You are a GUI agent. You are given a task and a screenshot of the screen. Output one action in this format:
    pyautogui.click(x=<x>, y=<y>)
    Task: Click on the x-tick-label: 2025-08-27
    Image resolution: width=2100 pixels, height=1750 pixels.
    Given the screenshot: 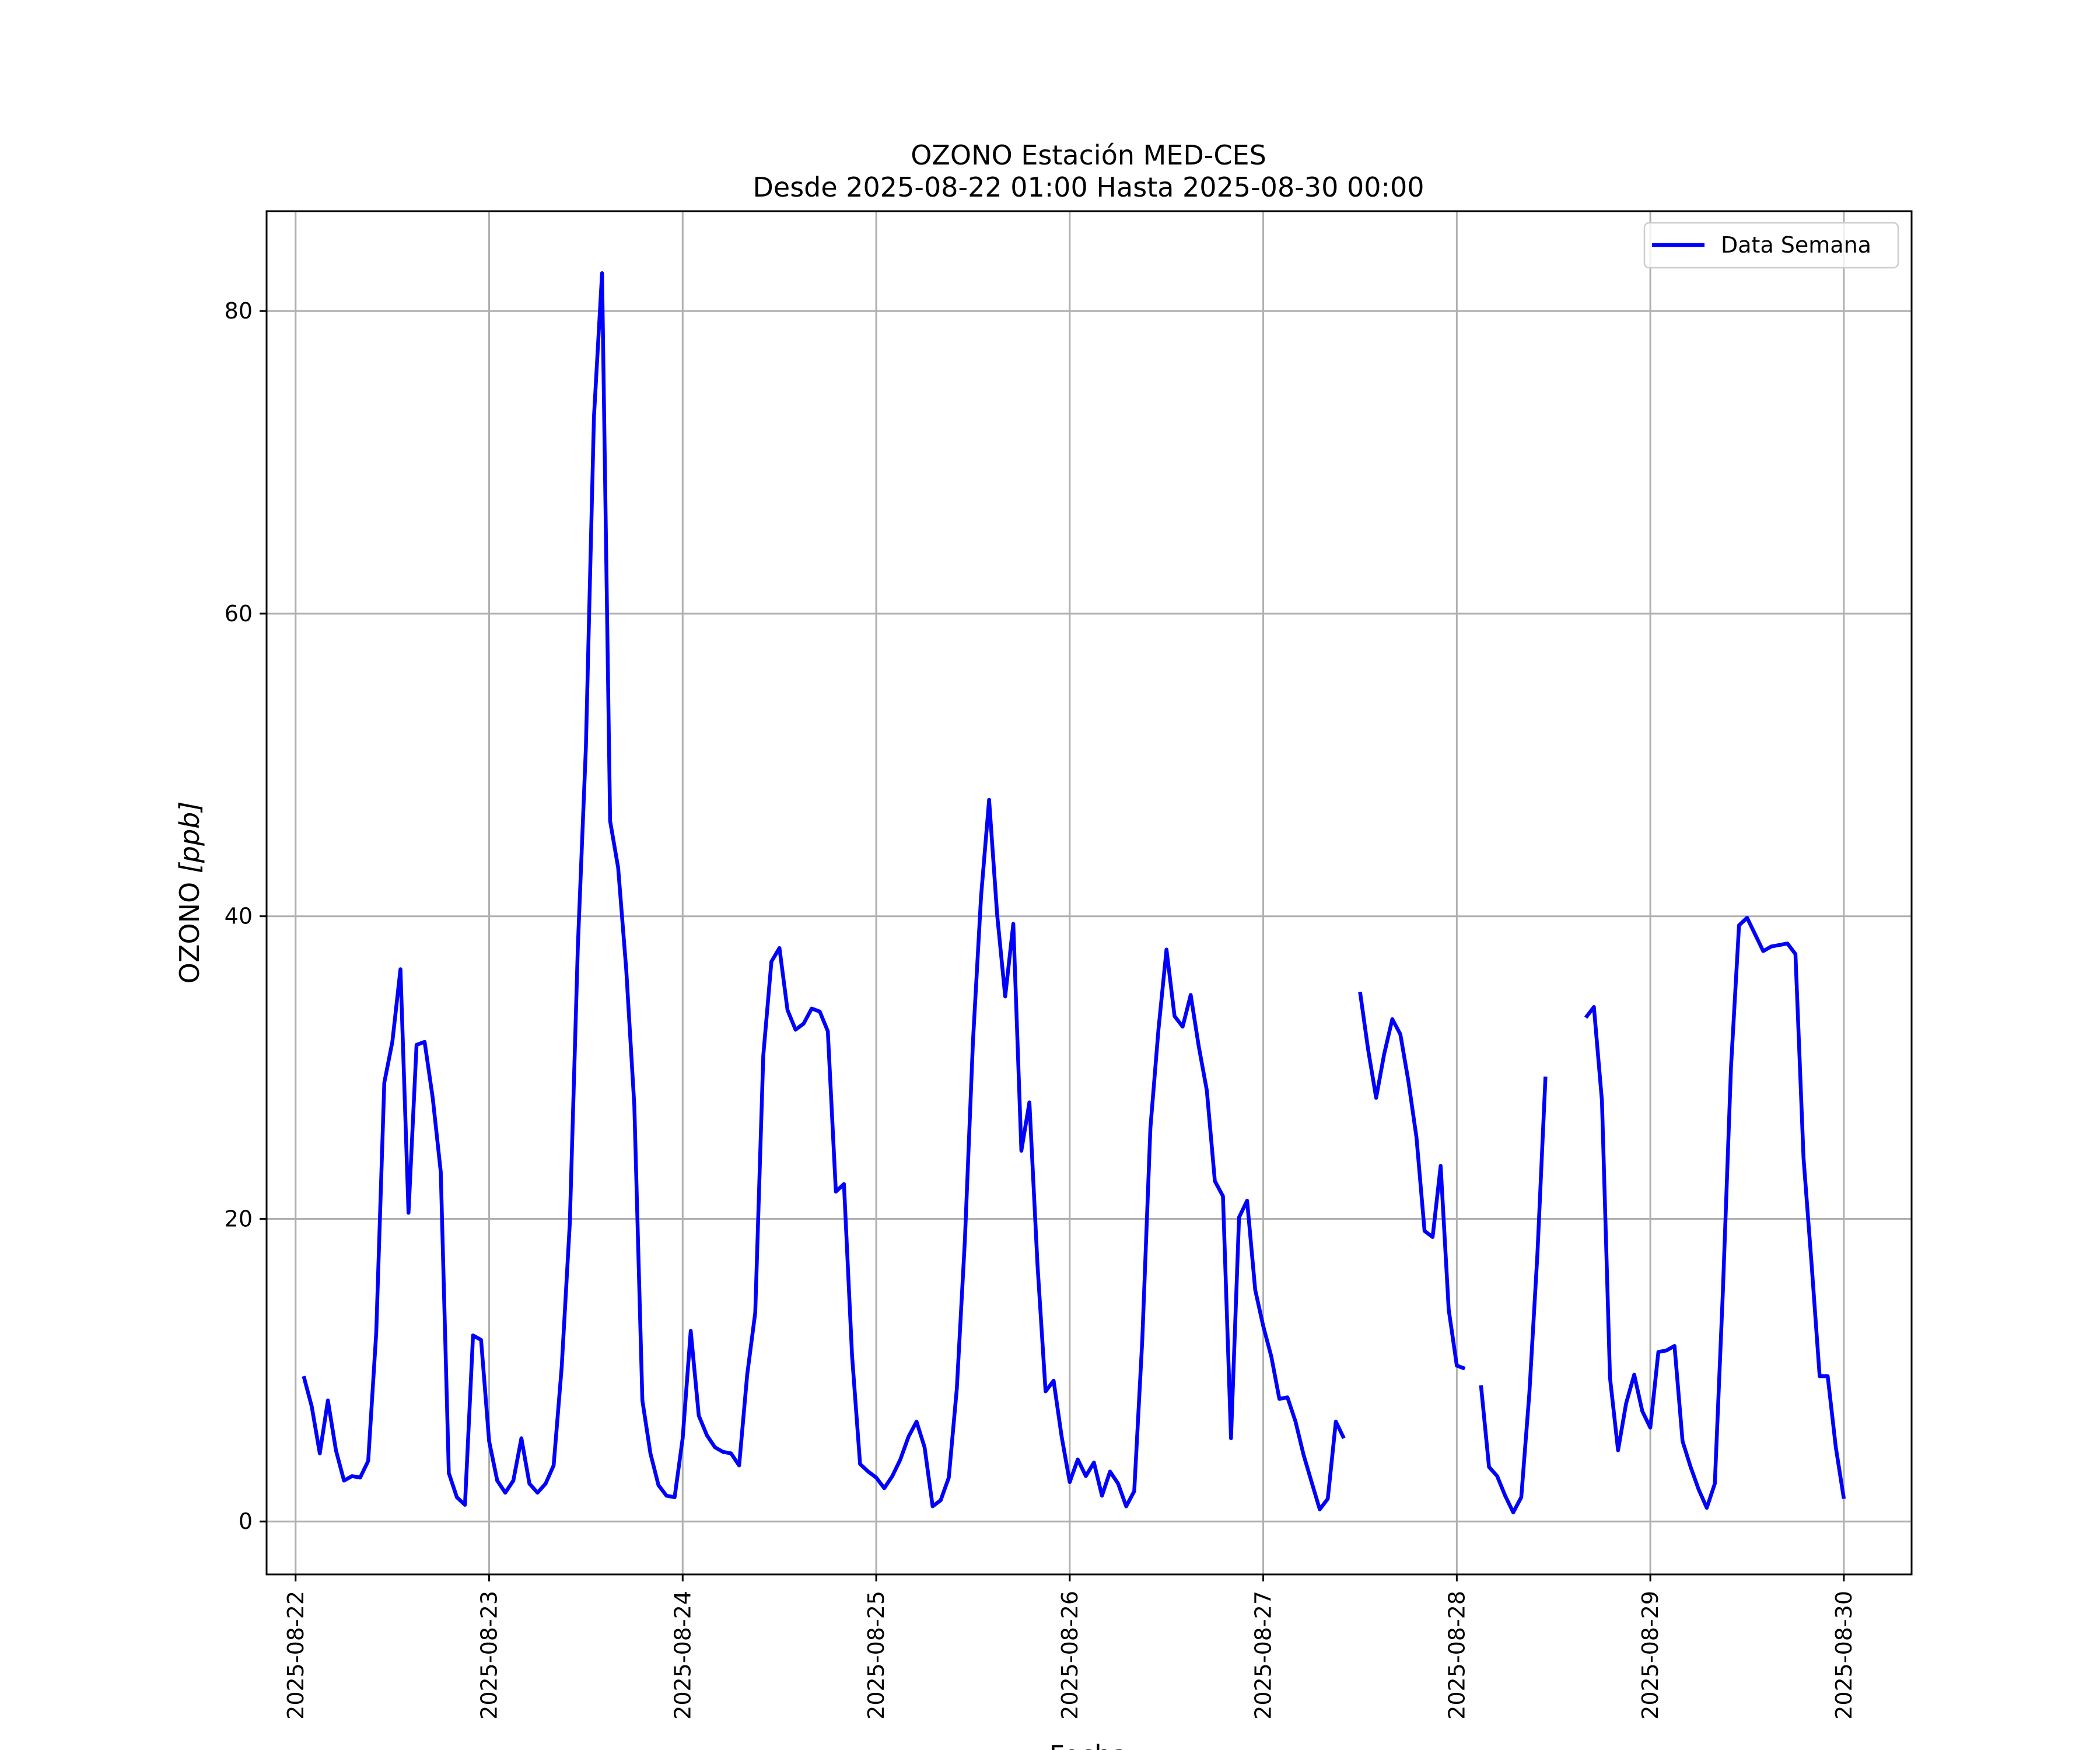 What is the action you would take?
    pyautogui.click(x=1263, y=1655)
    